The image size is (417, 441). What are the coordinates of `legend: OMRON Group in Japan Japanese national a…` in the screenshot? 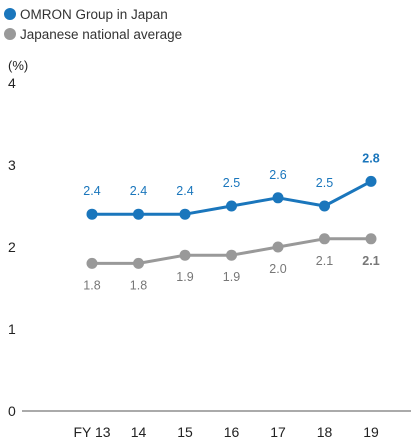 It's located at (93, 24).